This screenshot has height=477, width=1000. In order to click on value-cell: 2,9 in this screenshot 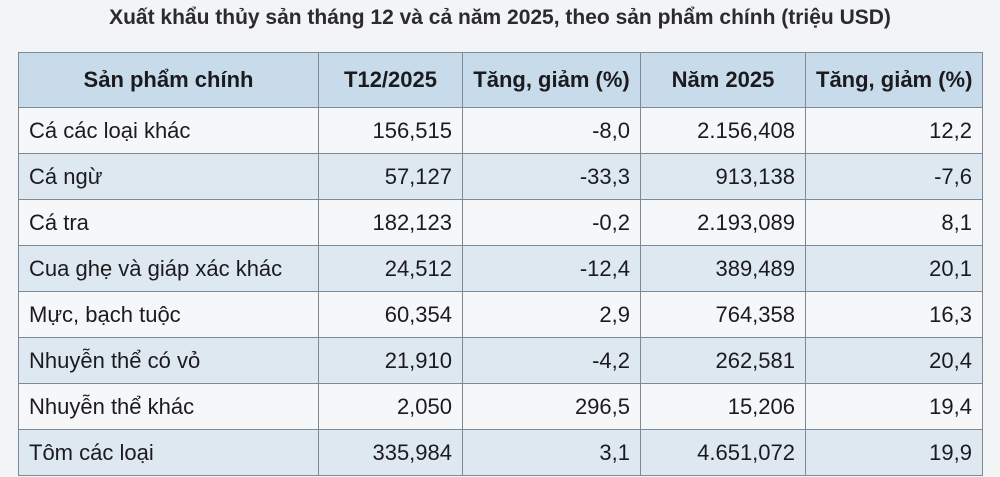, I will do `click(551, 314)`.